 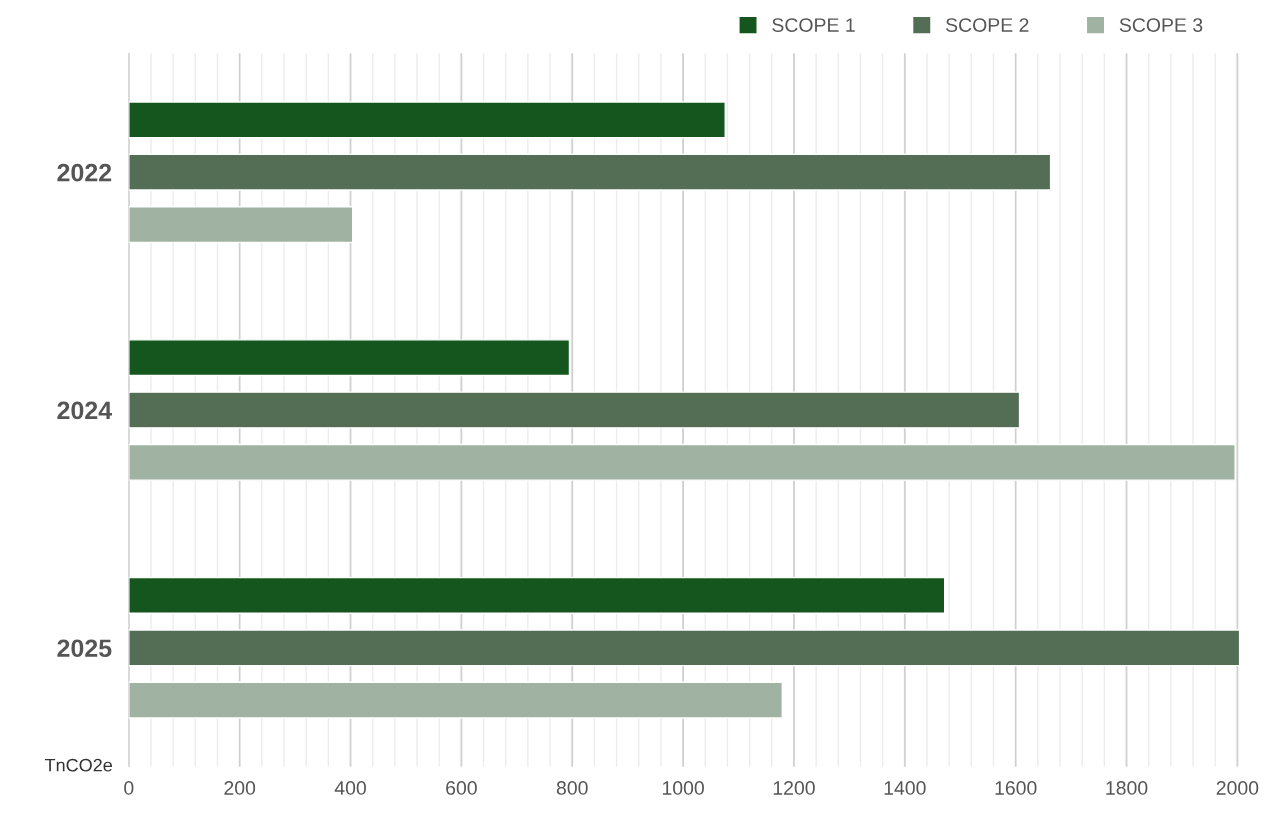 What do you see at coordinates (683, 788) in the screenshot?
I see `x-tick-label: 1000` at bounding box center [683, 788].